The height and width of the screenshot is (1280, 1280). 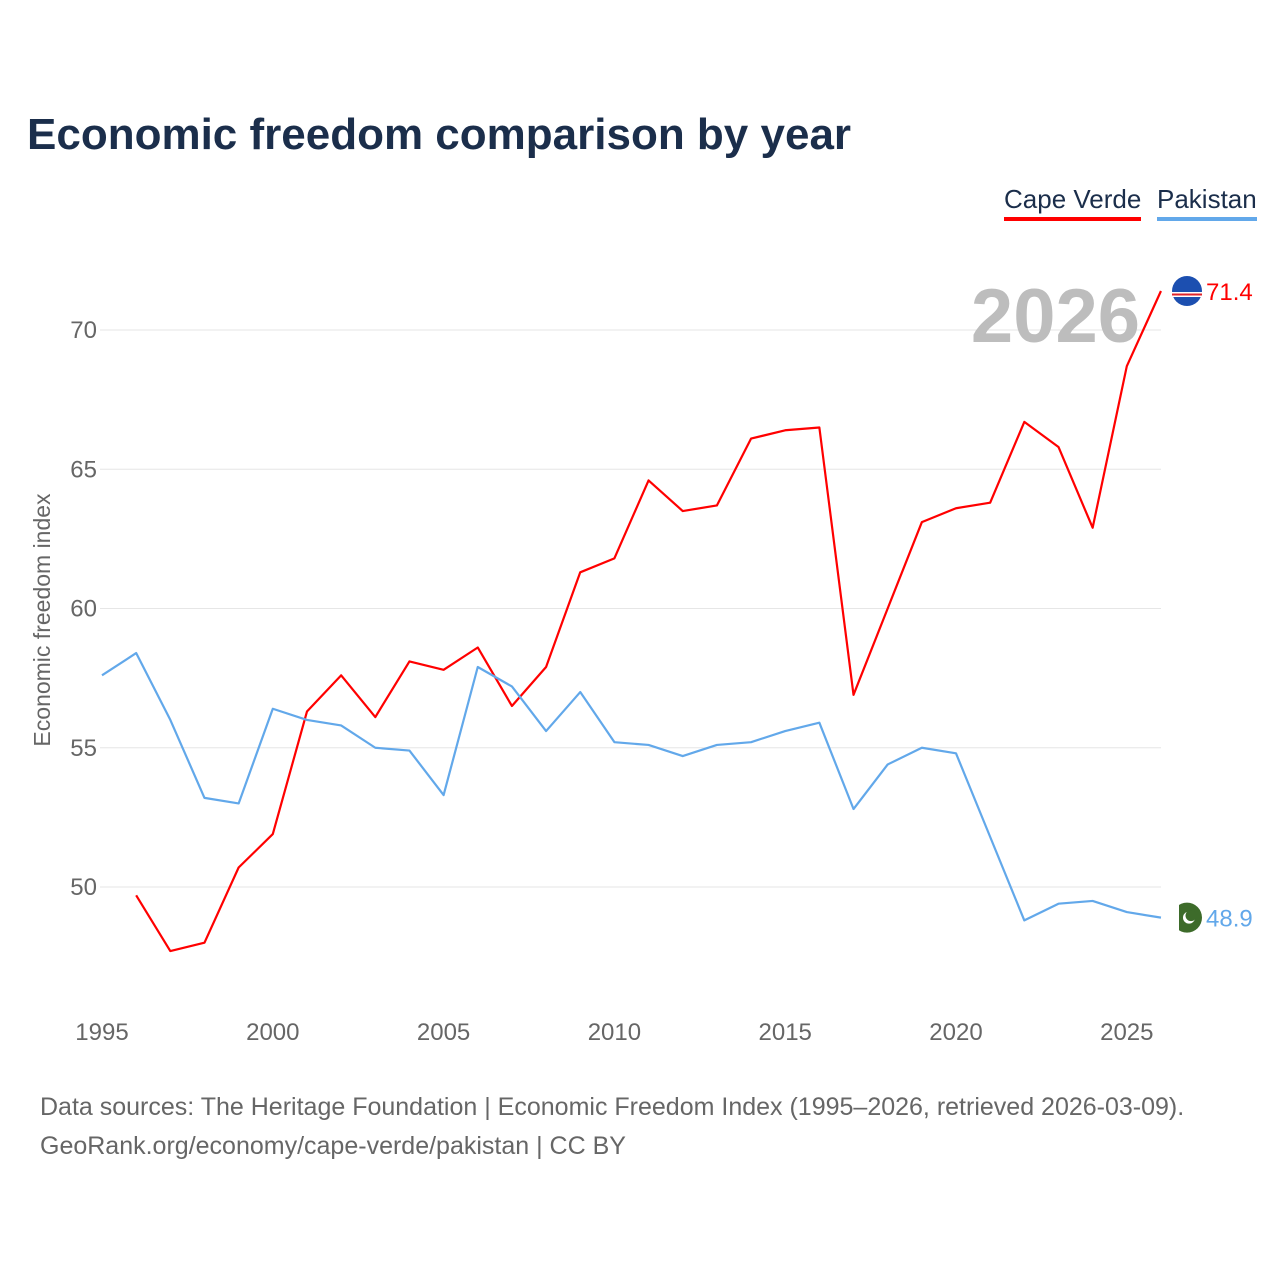 What do you see at coordinates (1207, 202) in the screenshot?
I see `legend-pakistan: Pakistan` at bounding box center [1207, 202].